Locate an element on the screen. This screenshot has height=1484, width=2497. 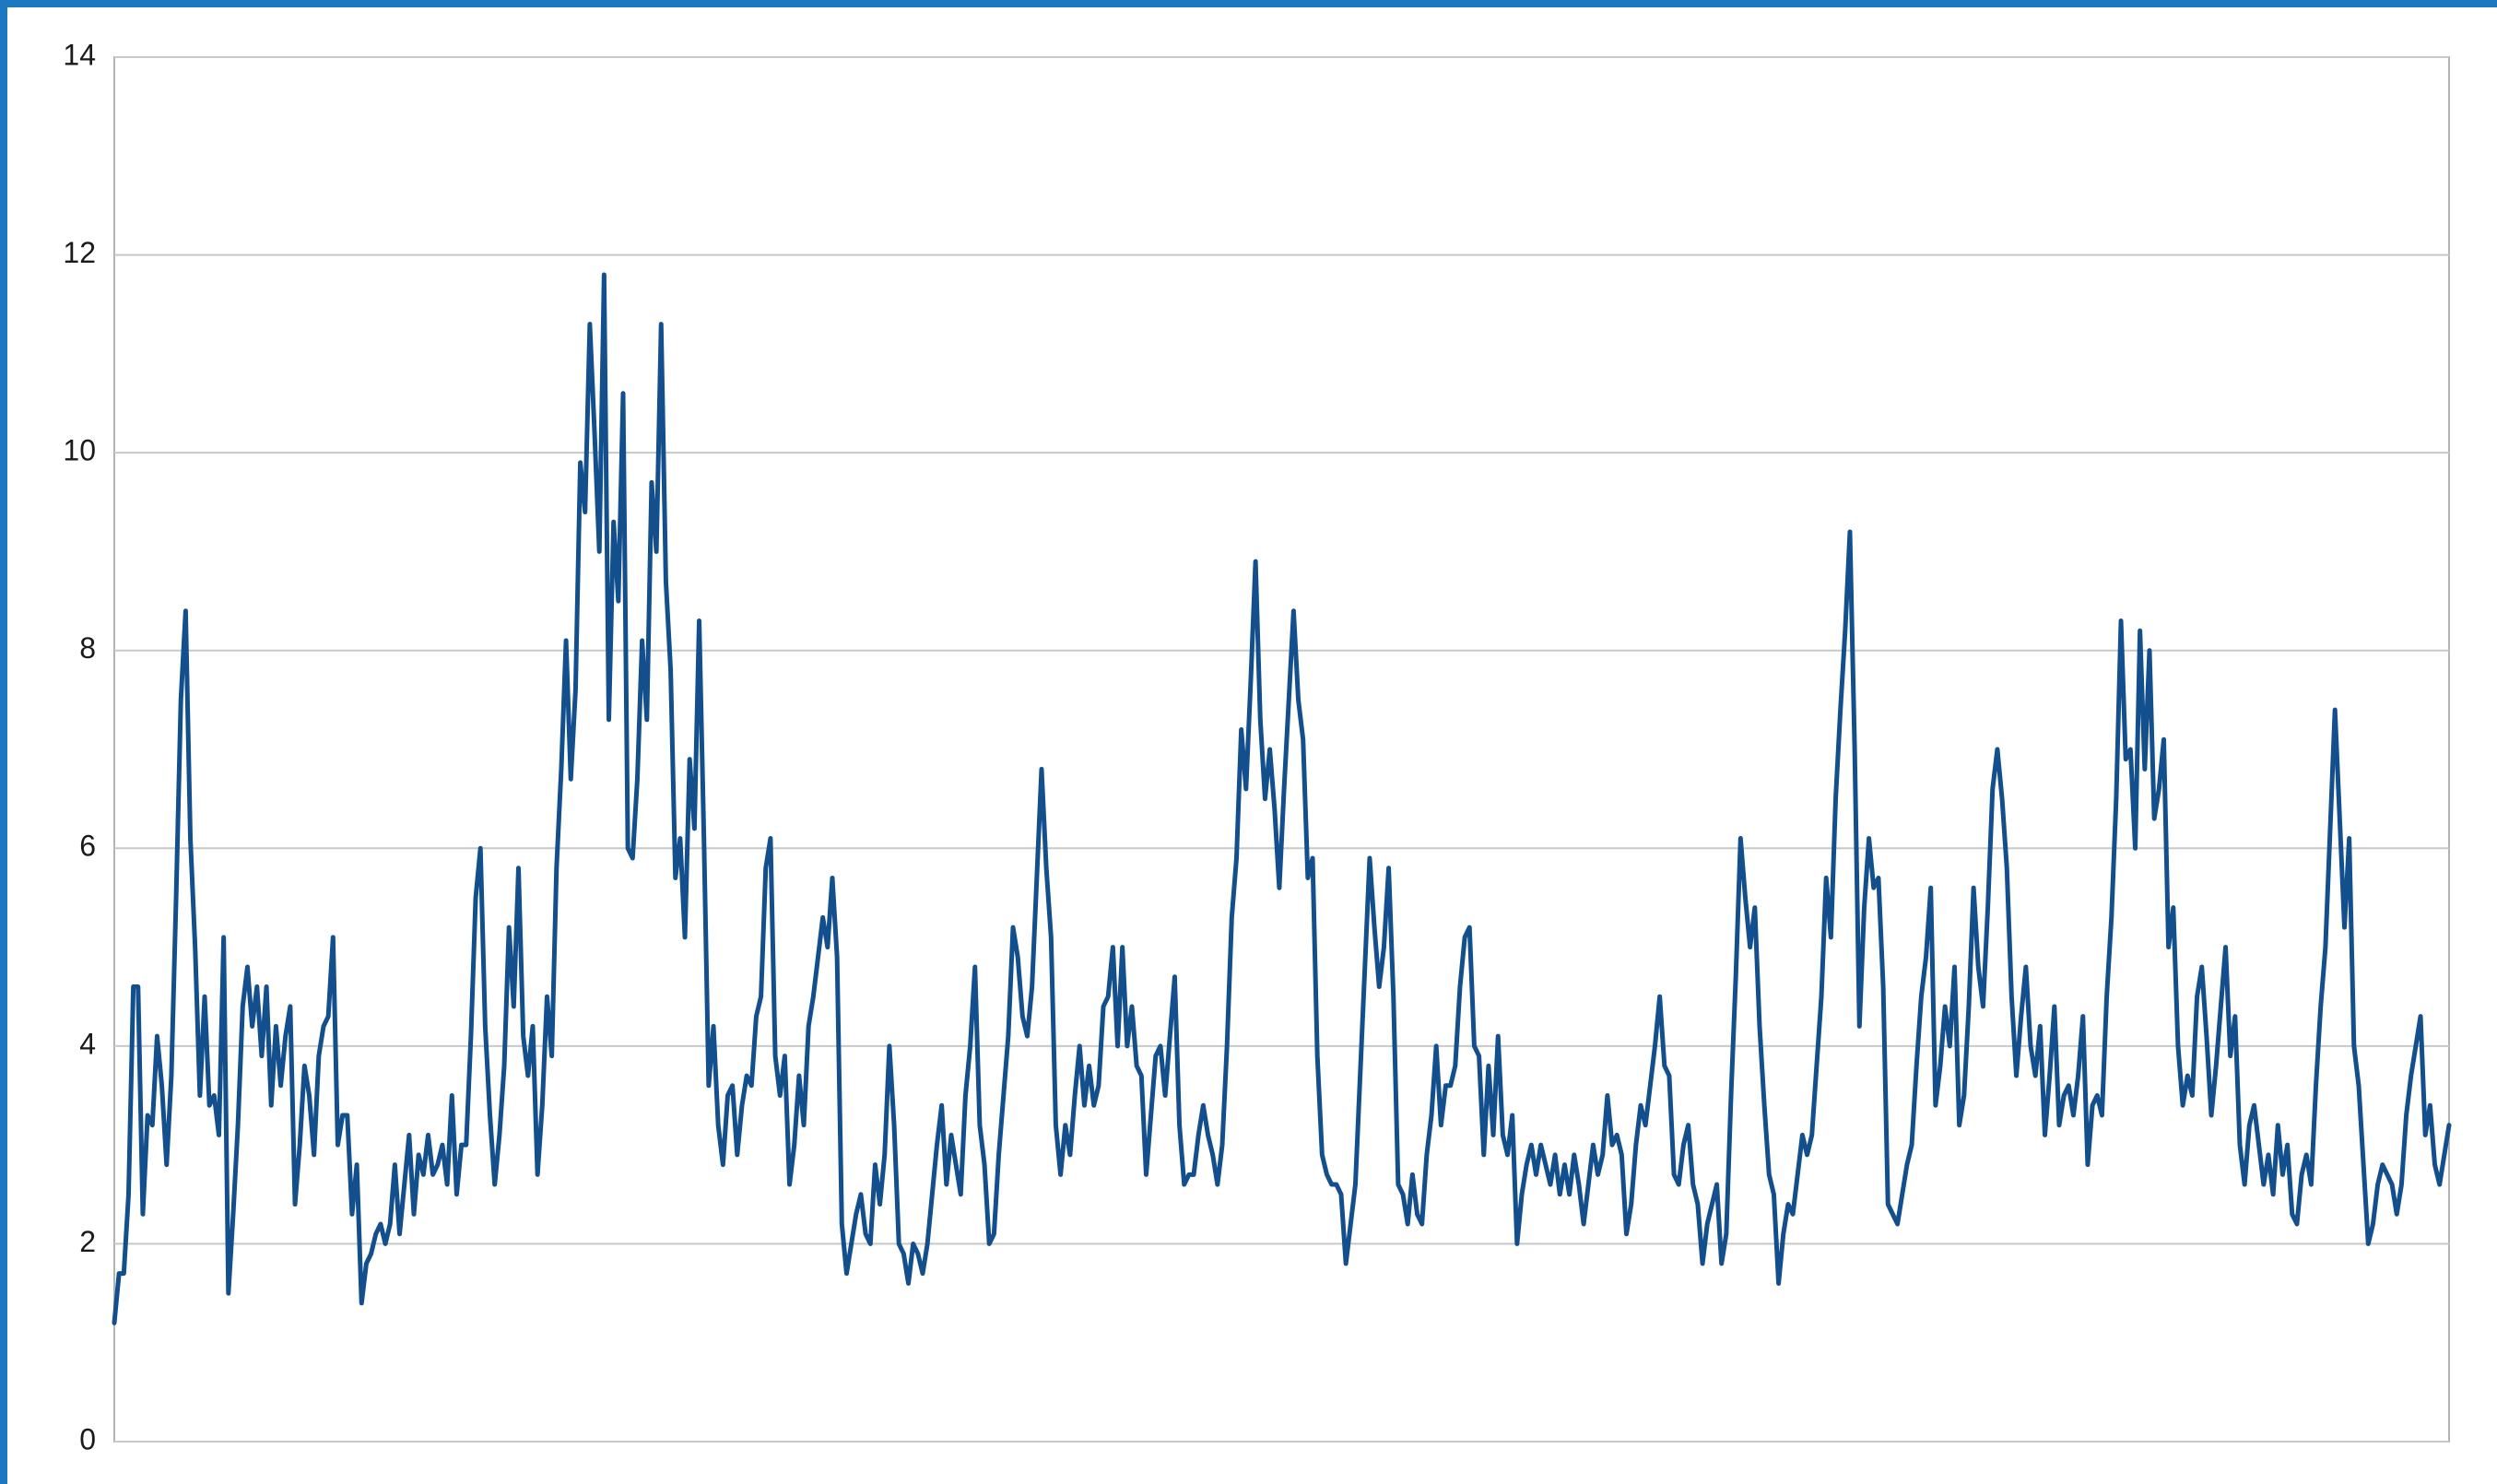
window-border-left is located at coordinates (3, 742).